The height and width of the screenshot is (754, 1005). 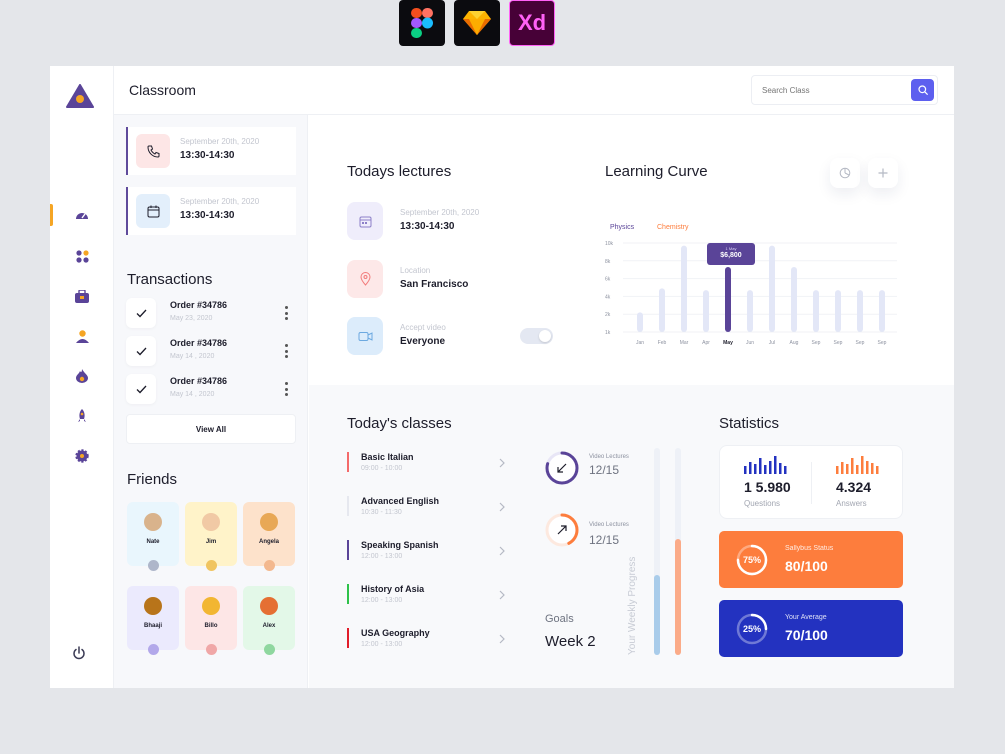 What do you see at coordinates (772, 343) in the screenshot?
I see `x-tick-label: Jul` at bounding box center [772, 343].